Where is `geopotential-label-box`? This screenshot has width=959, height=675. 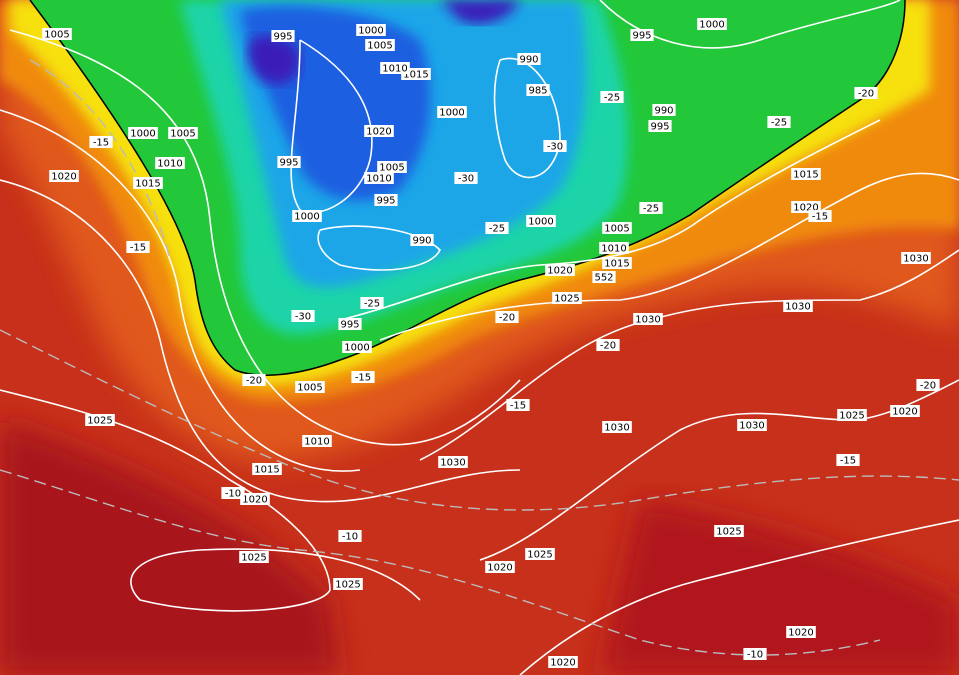
geopotential-label-box is located at coordinates (604, 277).